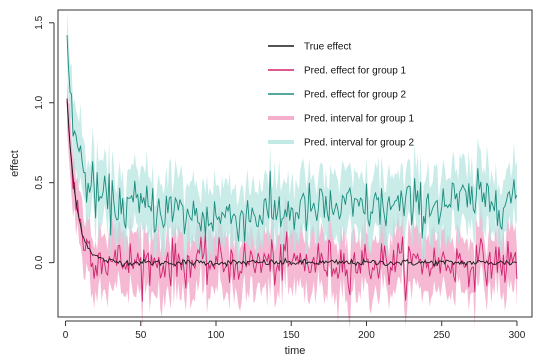 The width and height of the screenshot is (539, 360). What do you see at coordinates (291, 335) in the screenshot?
I see `x-tick-label: 150` at bounding box center [291, 335].